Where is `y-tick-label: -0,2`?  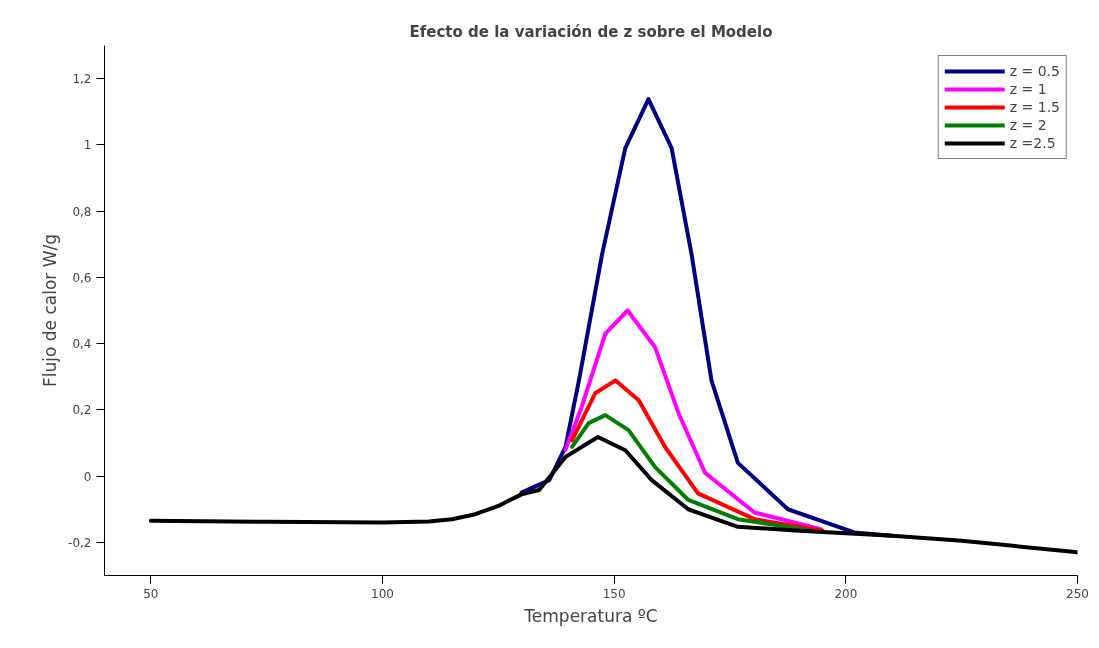 y-tick-label: -0,2 is located at coordinates (80, 542).